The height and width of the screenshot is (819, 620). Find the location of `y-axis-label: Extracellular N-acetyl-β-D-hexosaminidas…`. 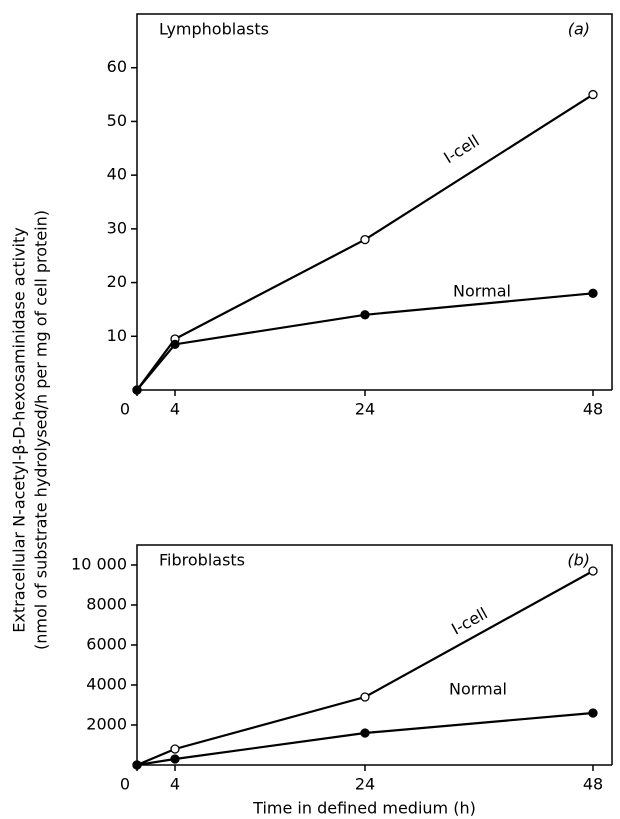

y-axis-label: Extracellular N-acetyl-β-D-hexosaminidas… is located at coordinates (19, 429).